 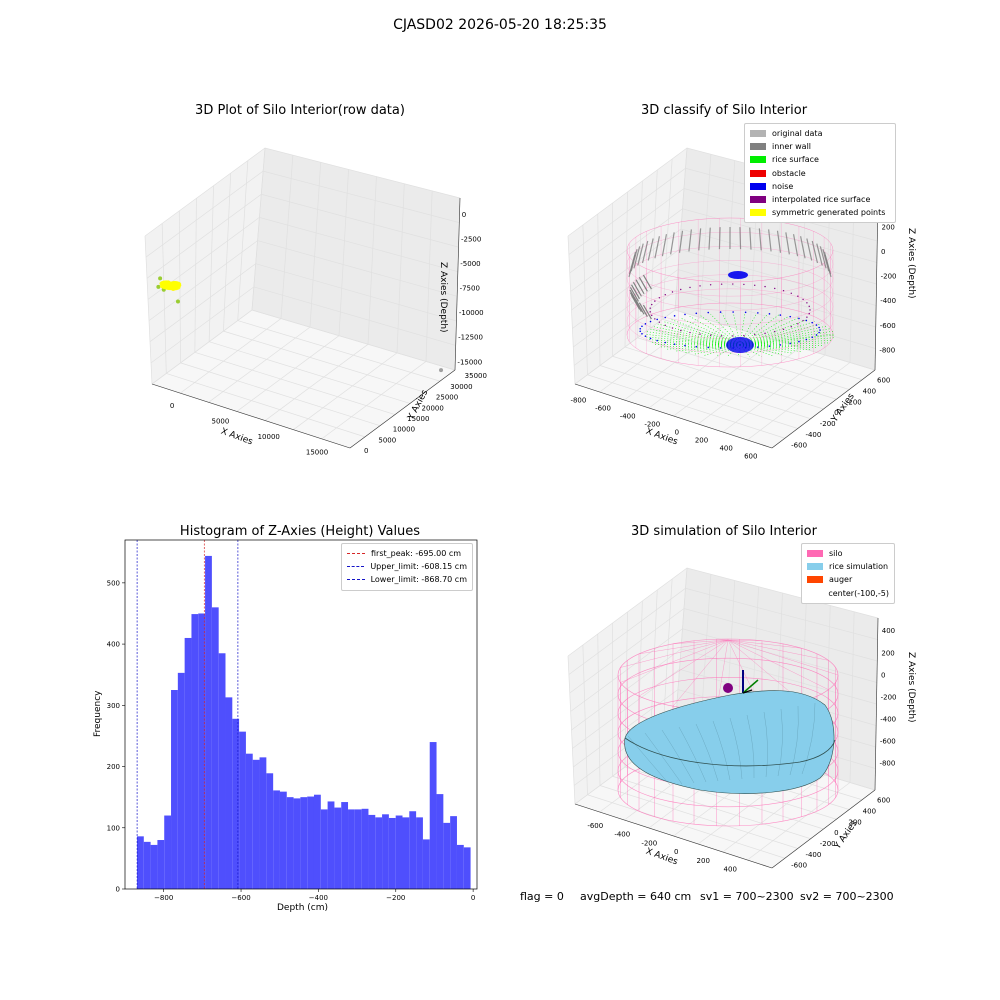 I want to click on plot-frame, so click(x=301, y=714).